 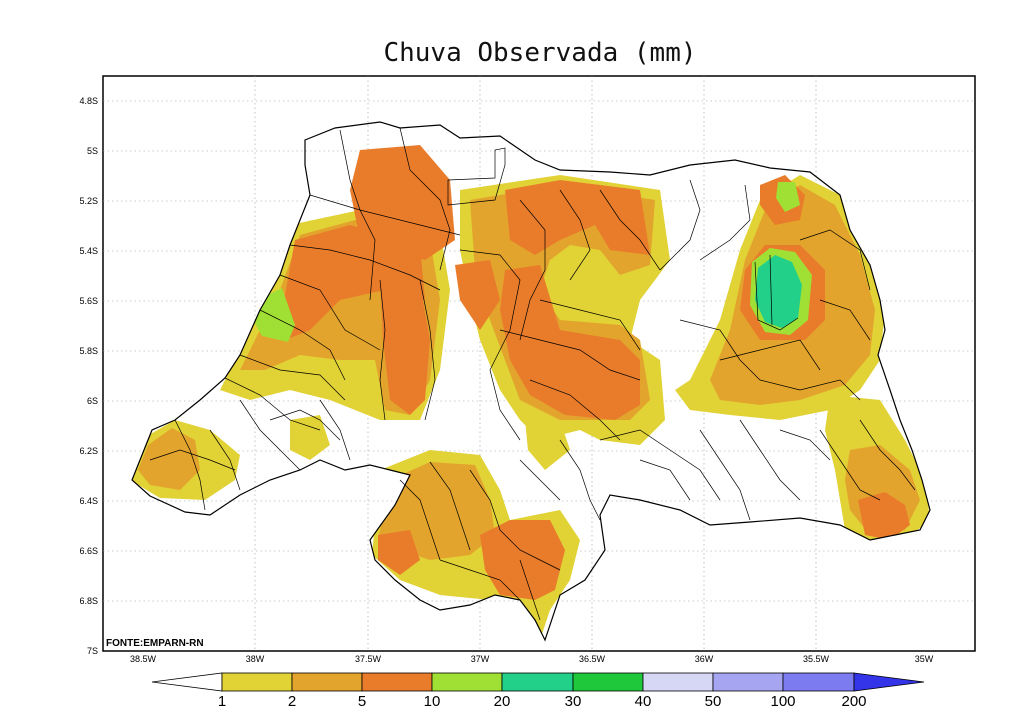 I want to click on colorbar-label: 40, so click(x=643, y=701).